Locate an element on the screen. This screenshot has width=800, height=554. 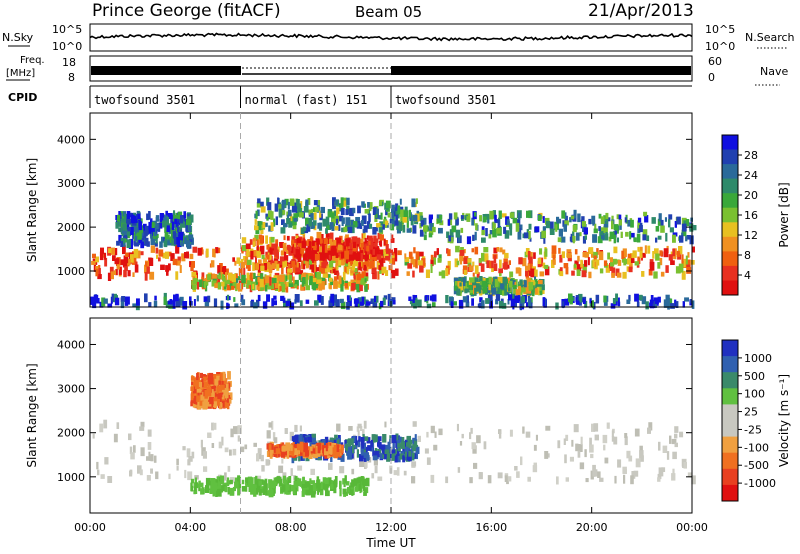
nsky-tick-bottom: 10^0 is located at coordinates (67, 46).